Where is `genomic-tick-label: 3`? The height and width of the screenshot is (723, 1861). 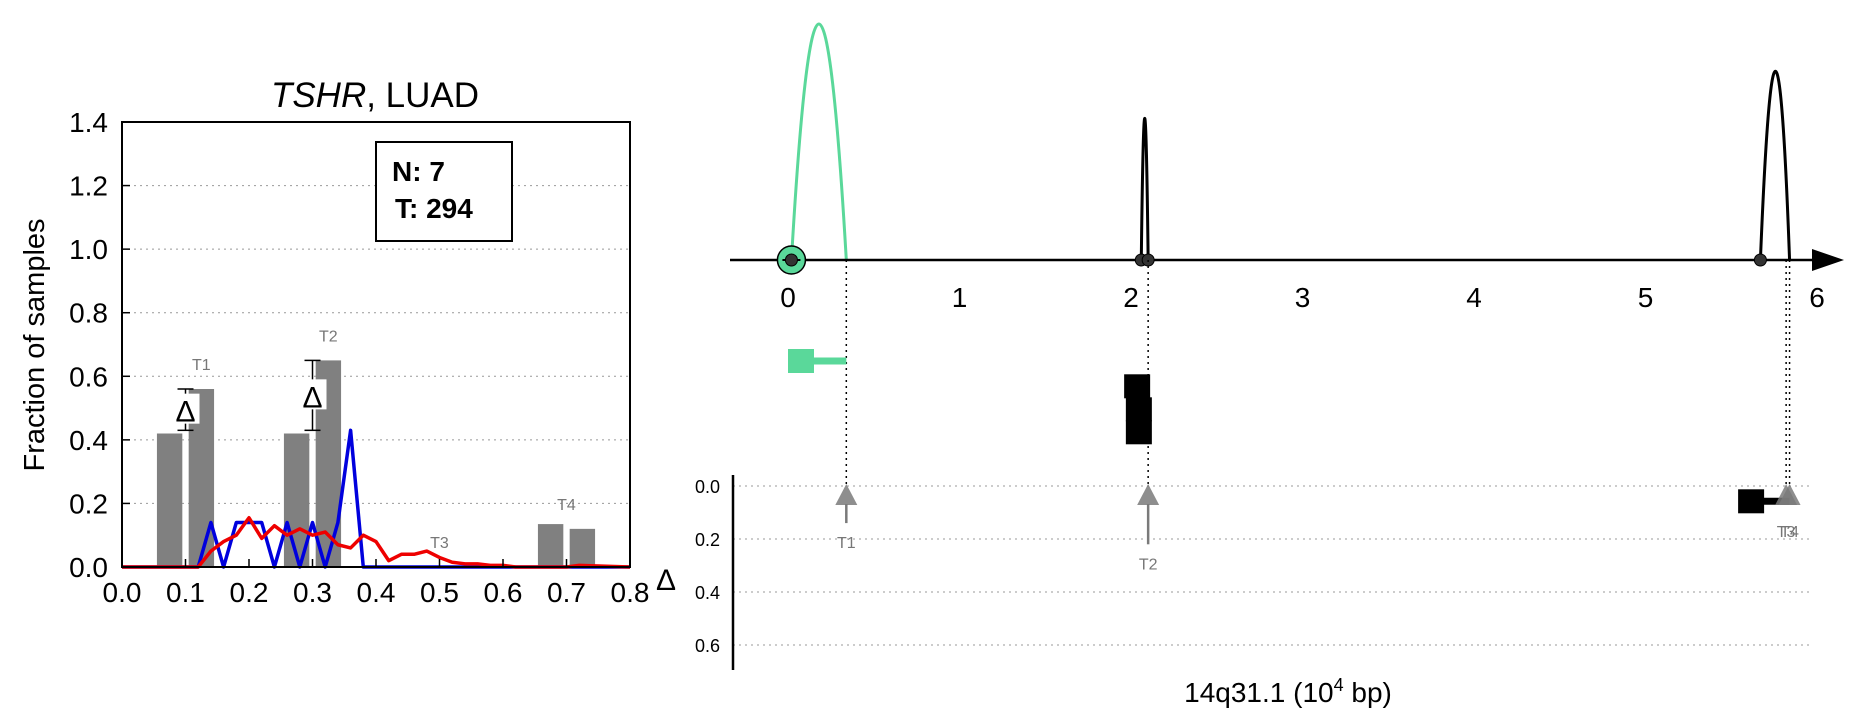 genomic-tick-label: 3 is located at coordinates (1303, 297).